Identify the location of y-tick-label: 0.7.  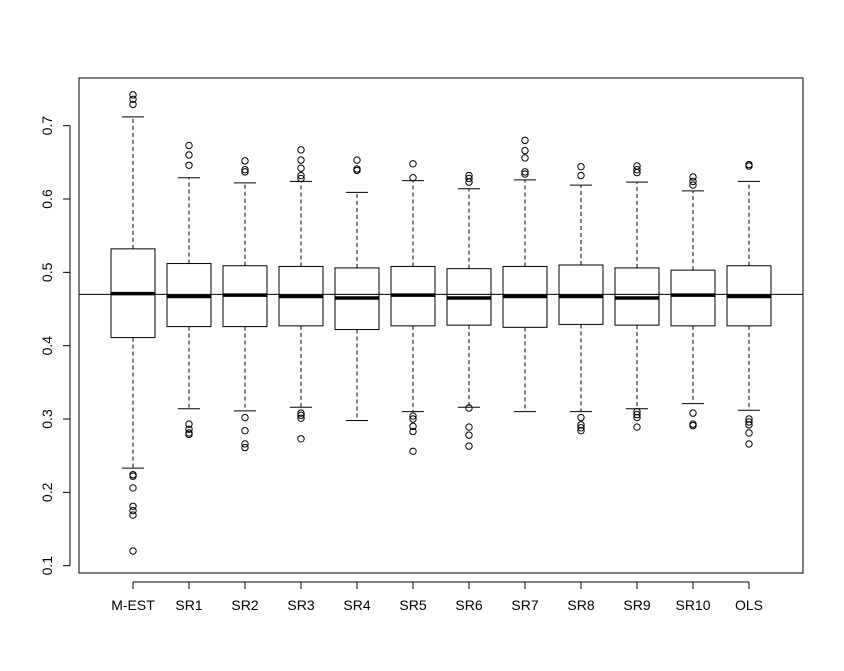
(47, 126).